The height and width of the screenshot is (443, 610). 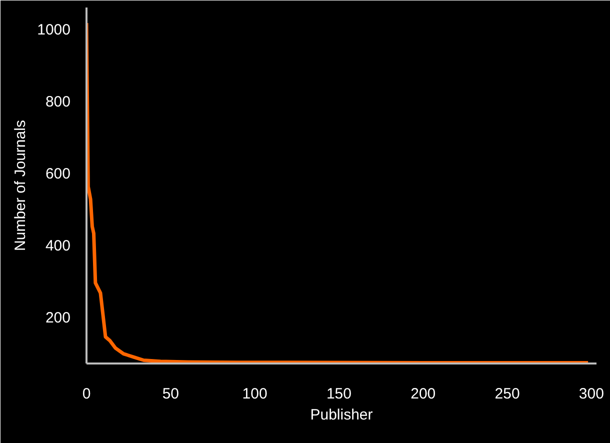 What do you see at coordinates (58, 173) in the screenshot?
I see `y-tick-label: 600` at bounding box center [58, 173].